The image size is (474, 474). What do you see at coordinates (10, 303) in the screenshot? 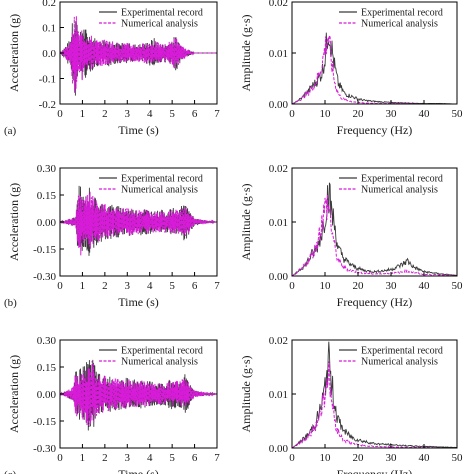
I see `panel-label: (b)` at bounding box center [10, 303].